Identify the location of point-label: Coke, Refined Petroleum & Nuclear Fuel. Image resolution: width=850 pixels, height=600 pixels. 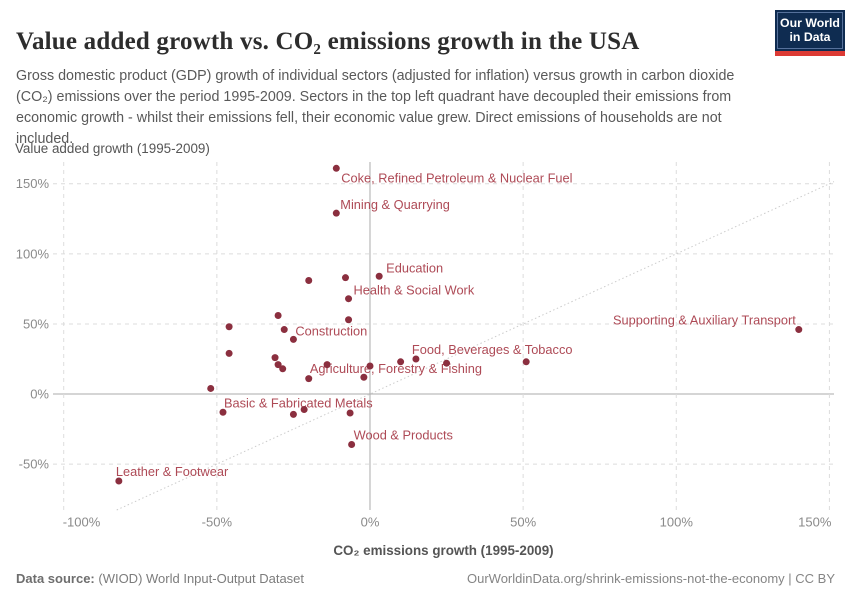
(456, 177).